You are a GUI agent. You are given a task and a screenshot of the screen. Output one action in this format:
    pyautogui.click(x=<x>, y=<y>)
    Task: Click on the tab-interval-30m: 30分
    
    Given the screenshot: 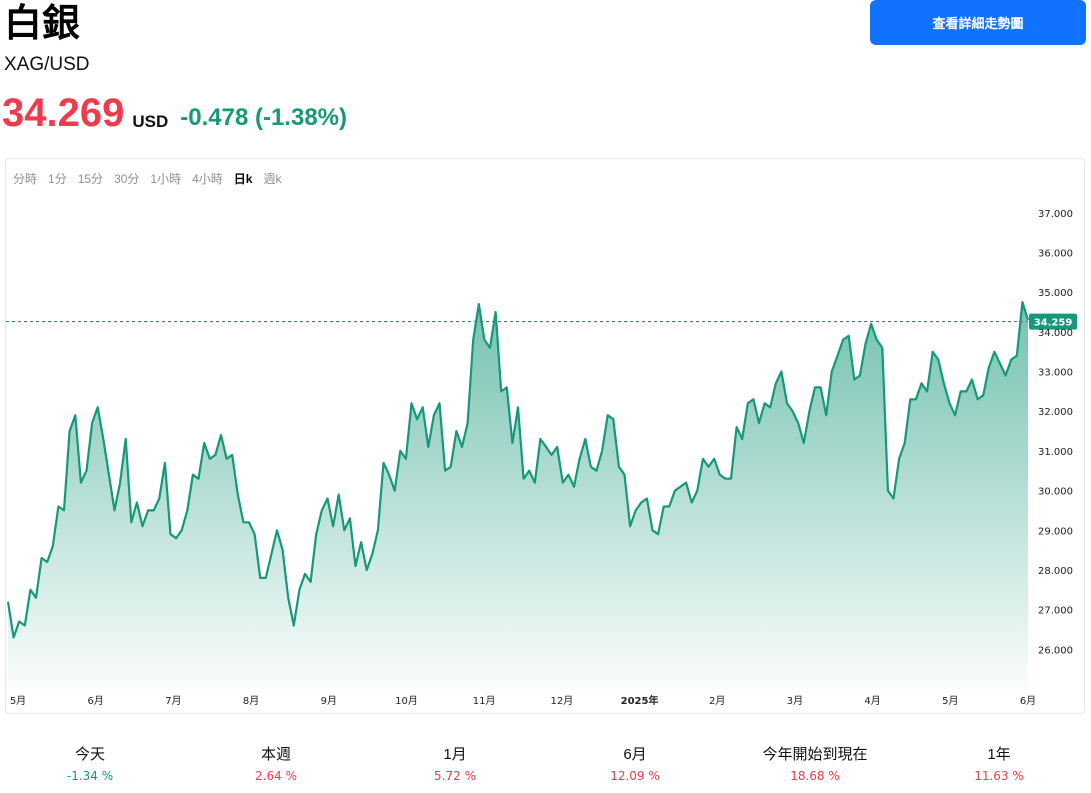 What is the action you would take?
    pyautogui.click(x=127, y=179)
    